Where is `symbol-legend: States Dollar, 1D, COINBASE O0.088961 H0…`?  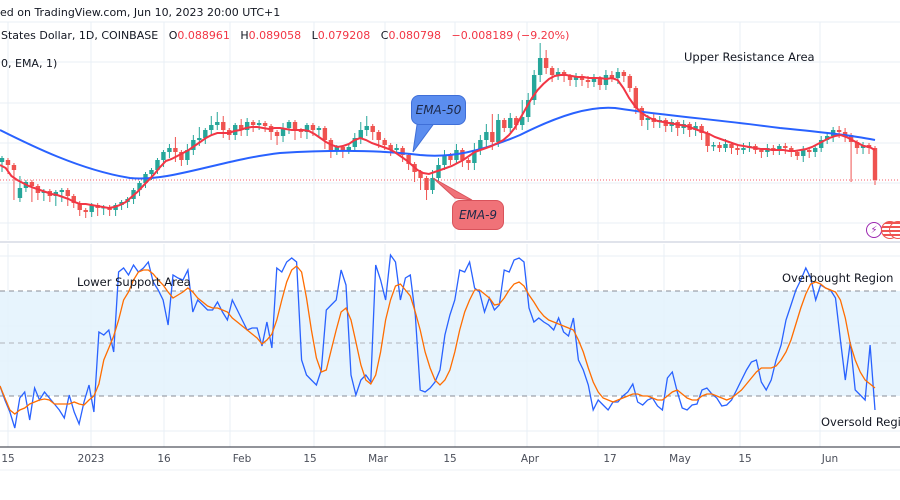 symbol-legend: States Dollar, 1D, COINBASE O0.088961 H0… is located at coordinates (285, 35).